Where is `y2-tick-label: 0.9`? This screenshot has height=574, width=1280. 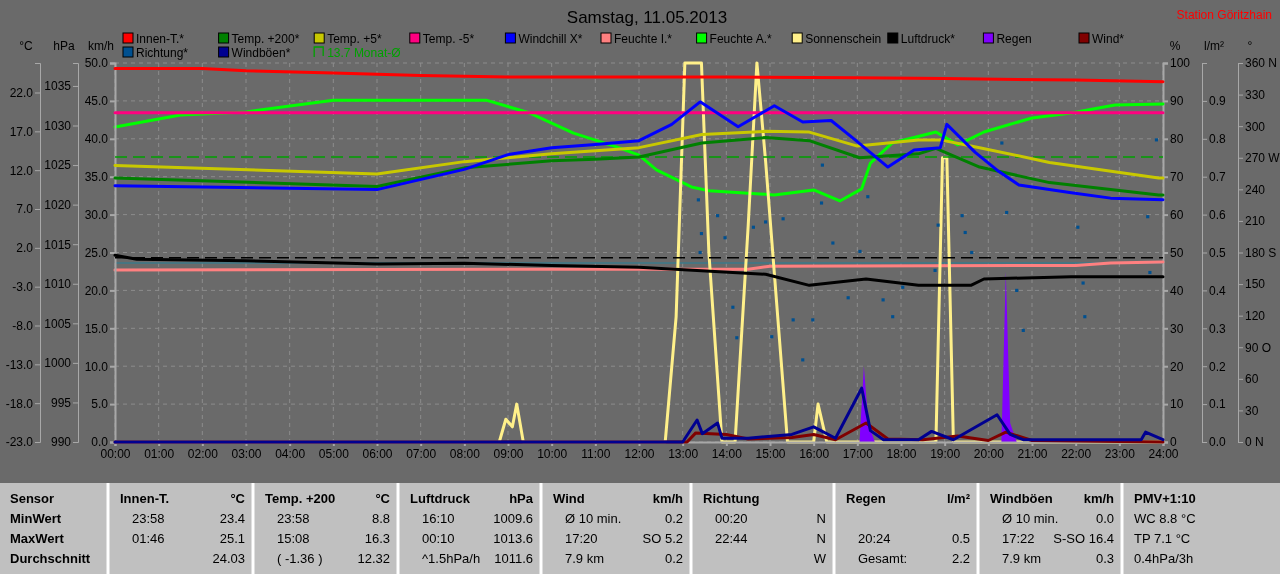
y2-tick-label: 0.9 is located at coordinates (1218, 101).